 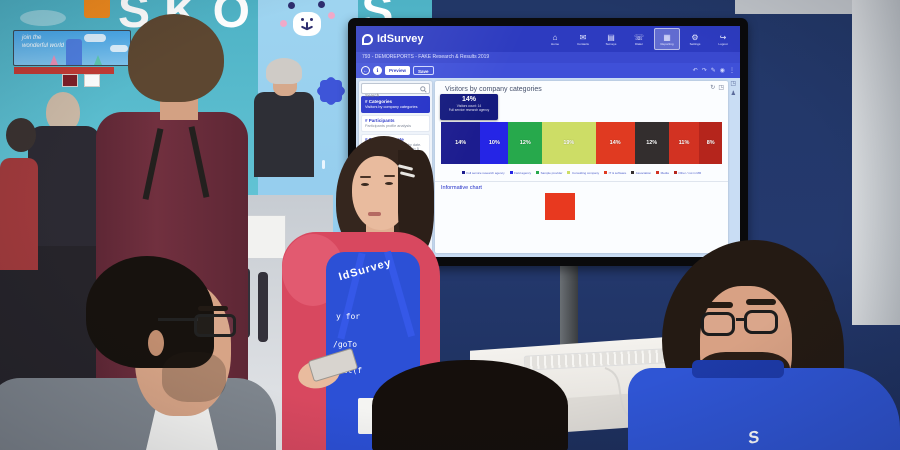 What do you see at coordinates (723, 43) in the screenshot?
I see `nav-label: Logout` at bounding box center [723, 43].